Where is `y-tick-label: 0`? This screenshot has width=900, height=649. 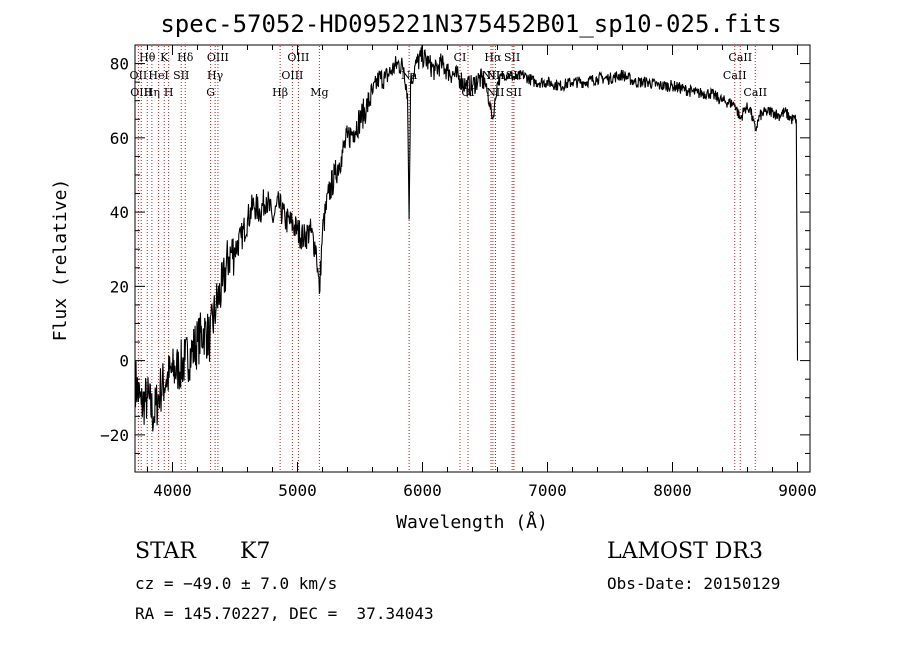 y-tick-label: 0 is located at coordinates (124, 361).